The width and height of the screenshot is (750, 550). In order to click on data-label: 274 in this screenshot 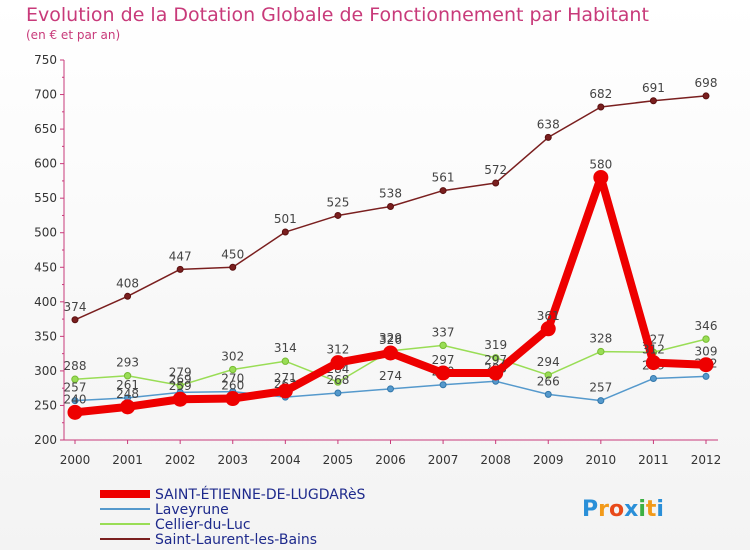, I will do `click(390, 376)`.